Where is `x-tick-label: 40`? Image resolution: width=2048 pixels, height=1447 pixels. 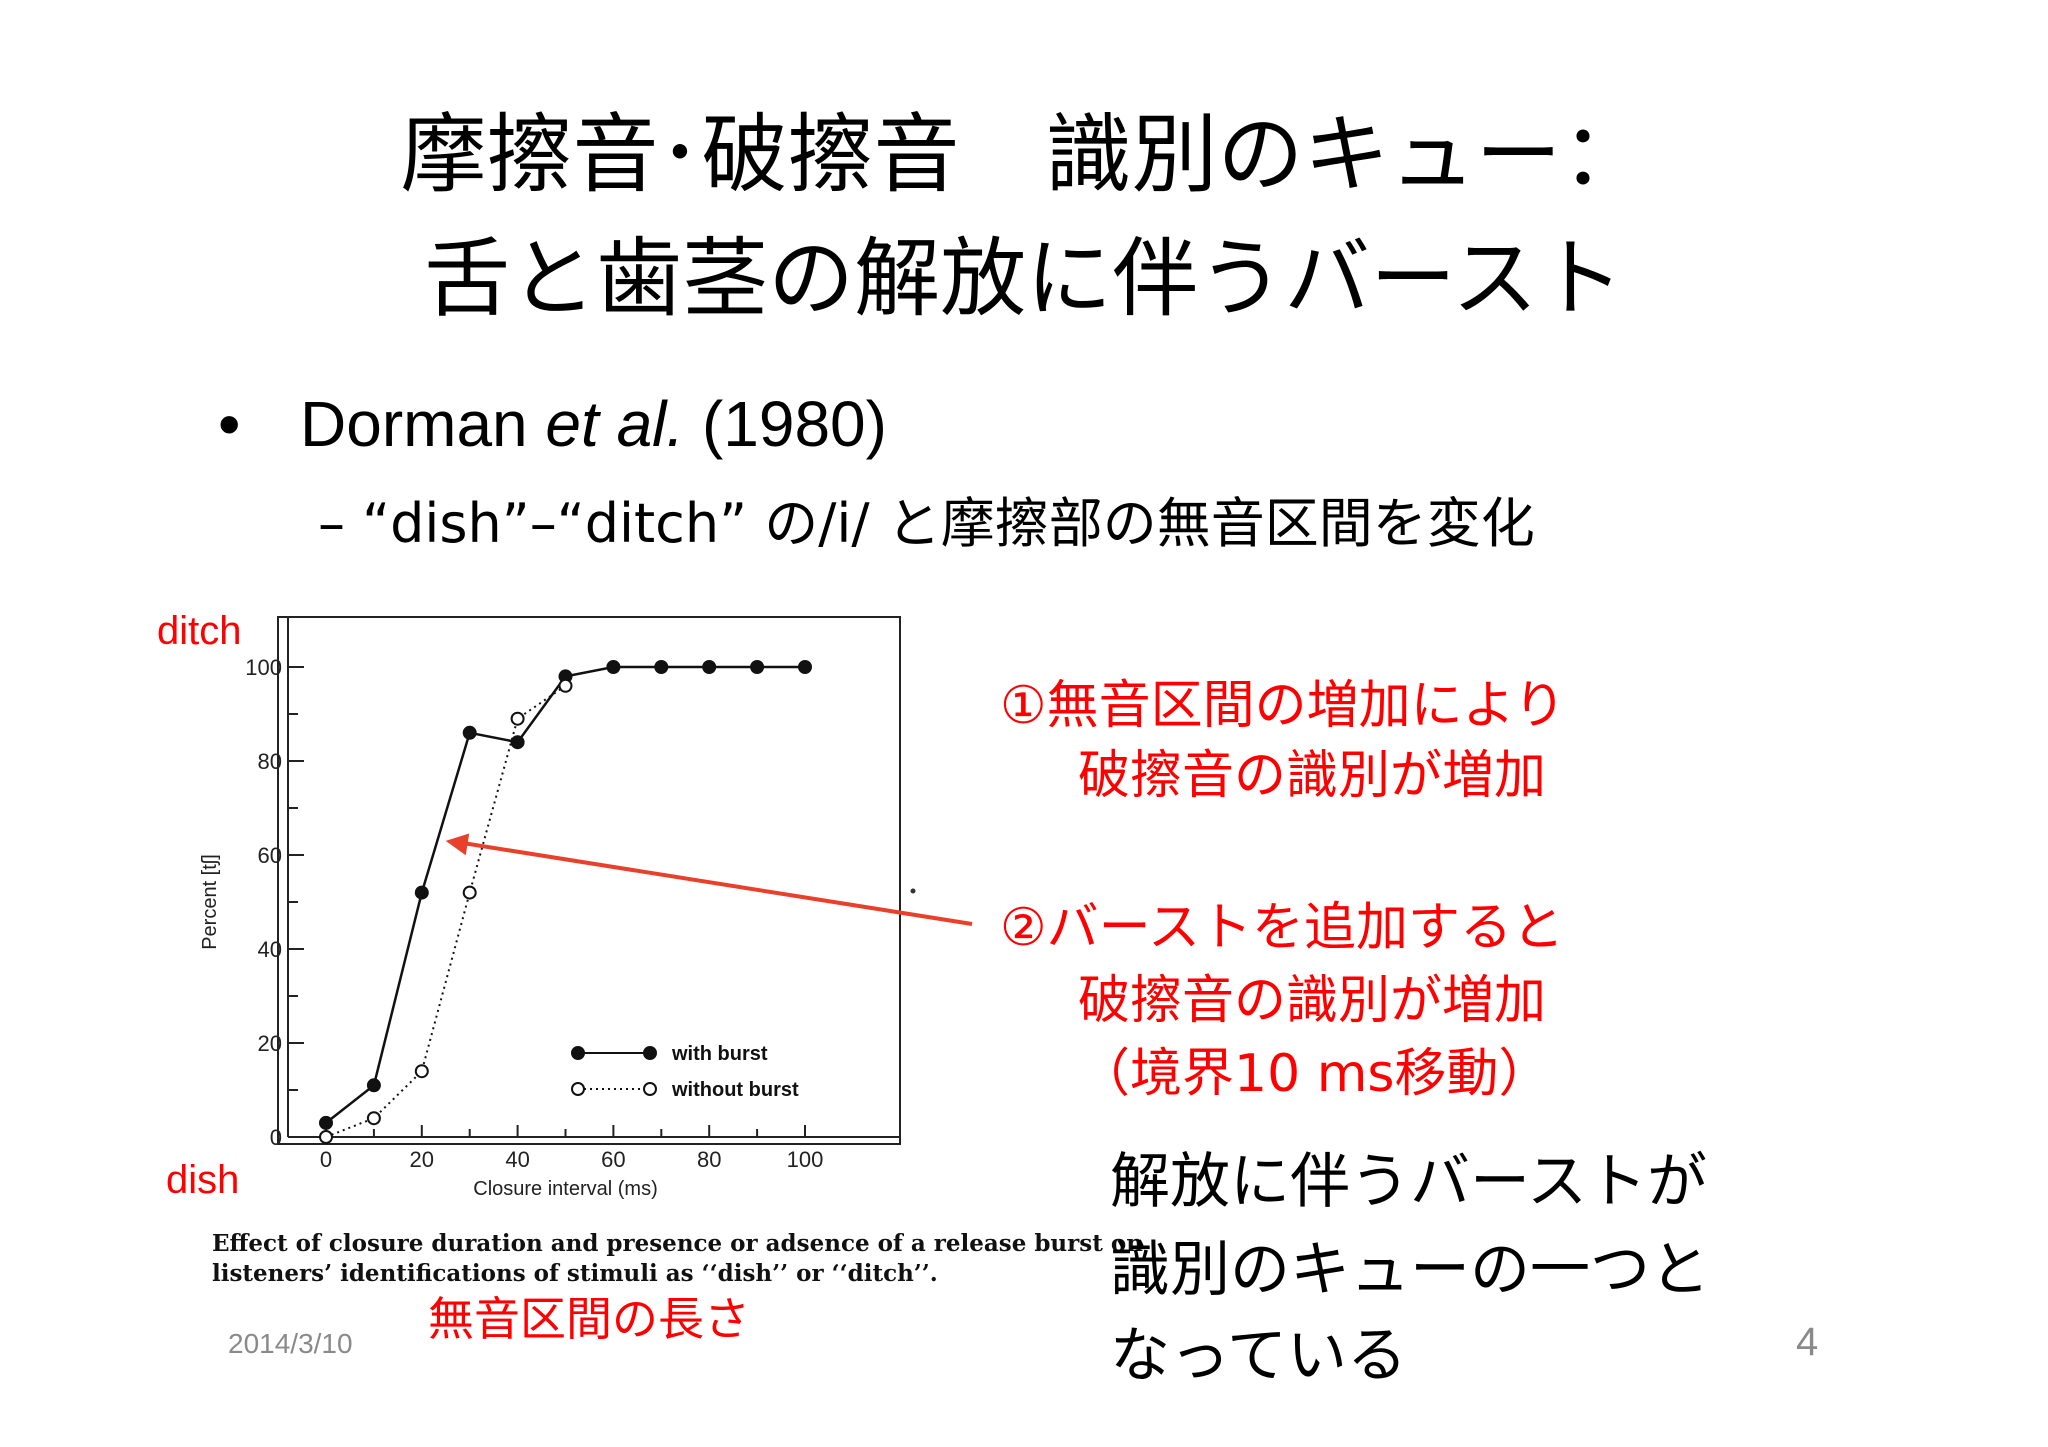 x-tick-label: 40 is located at coordinates (517, 1159).